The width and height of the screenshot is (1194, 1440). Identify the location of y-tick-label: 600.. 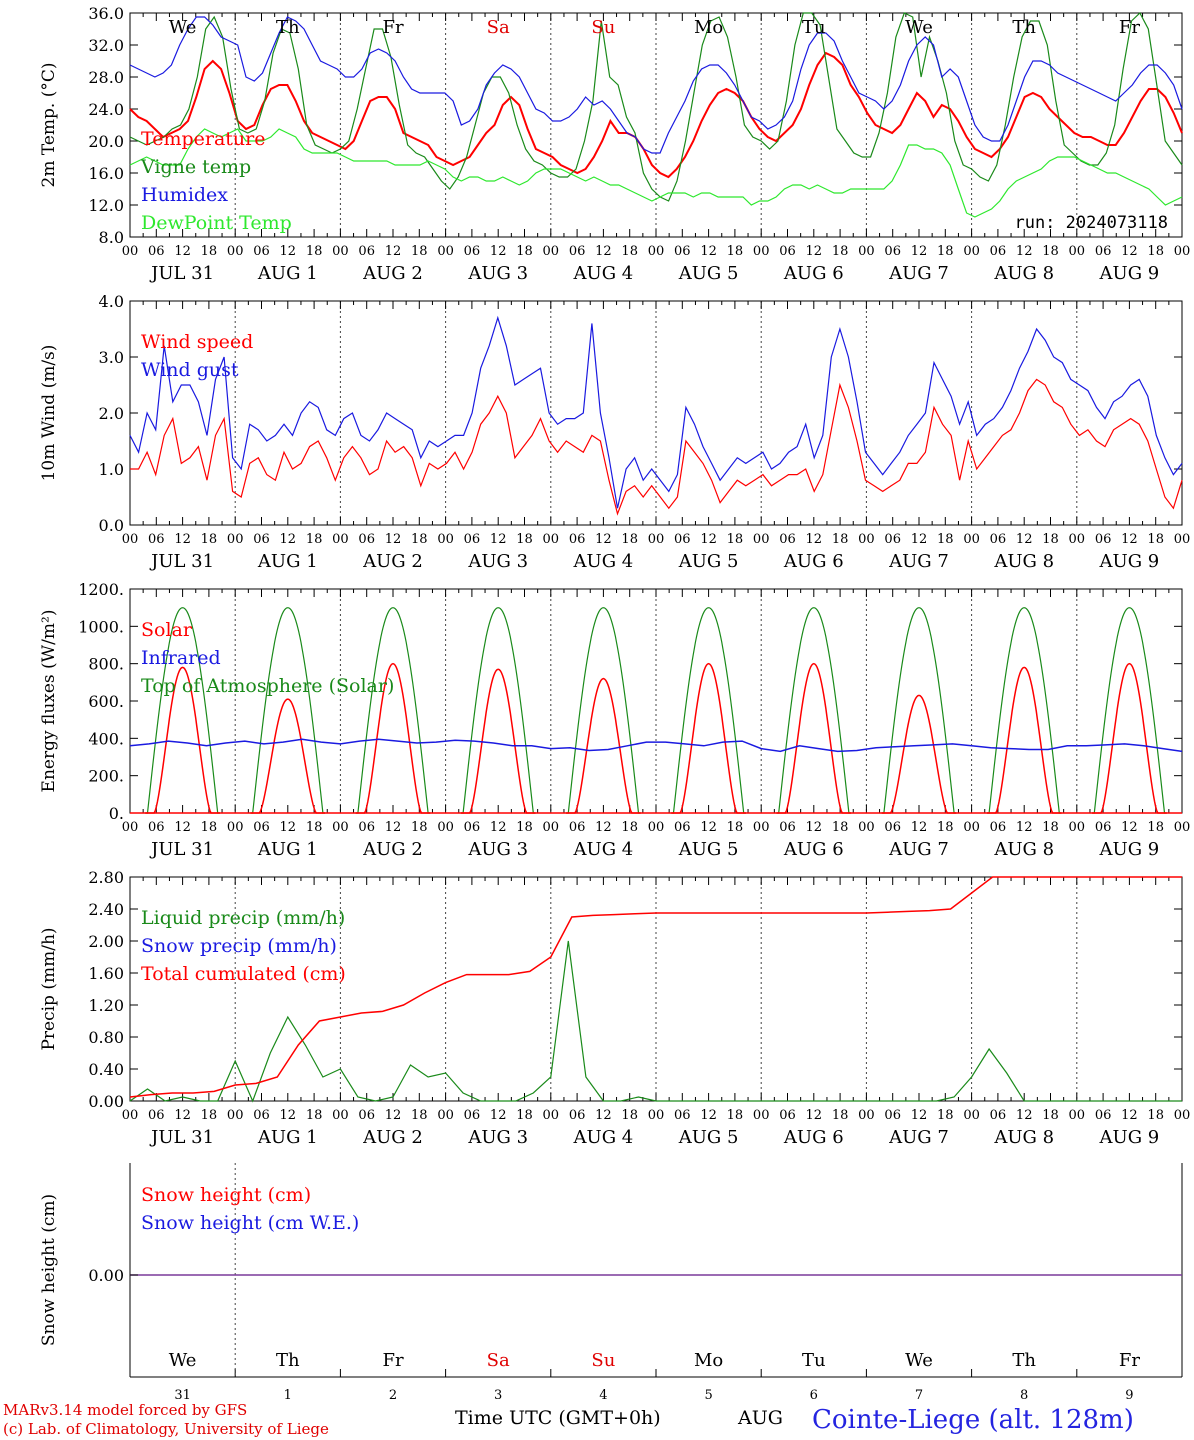
(106, 701).